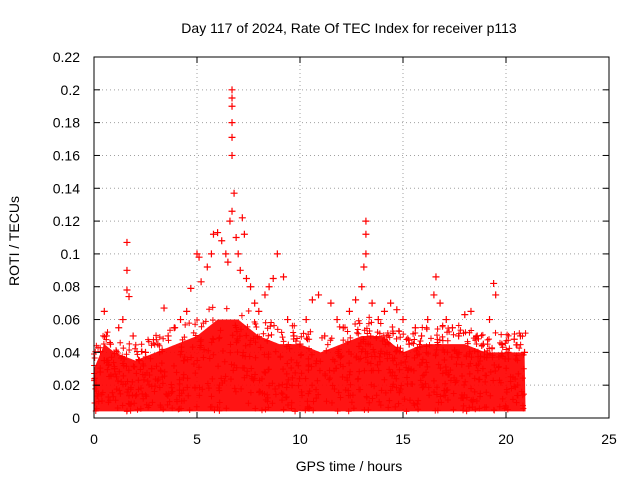 The height and width of the screenshot is (480, 640). I want to click on y-tick-label: 0.16, so click(66, 155).